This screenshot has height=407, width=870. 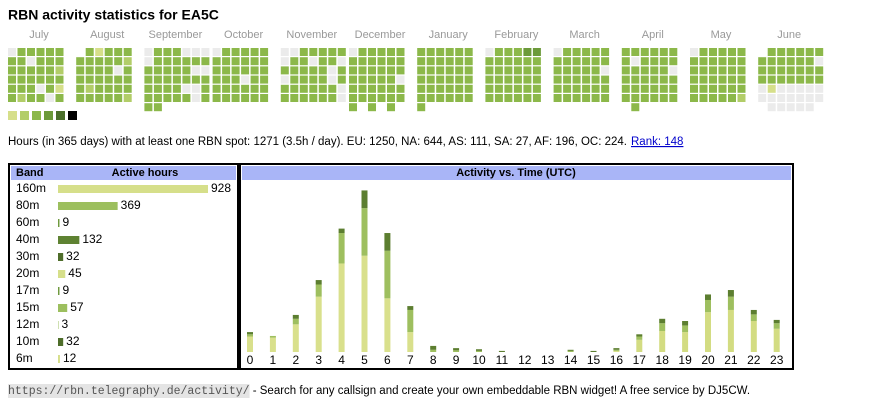 I want to click on x-tick-label: 10, so click(x=479, y=360).